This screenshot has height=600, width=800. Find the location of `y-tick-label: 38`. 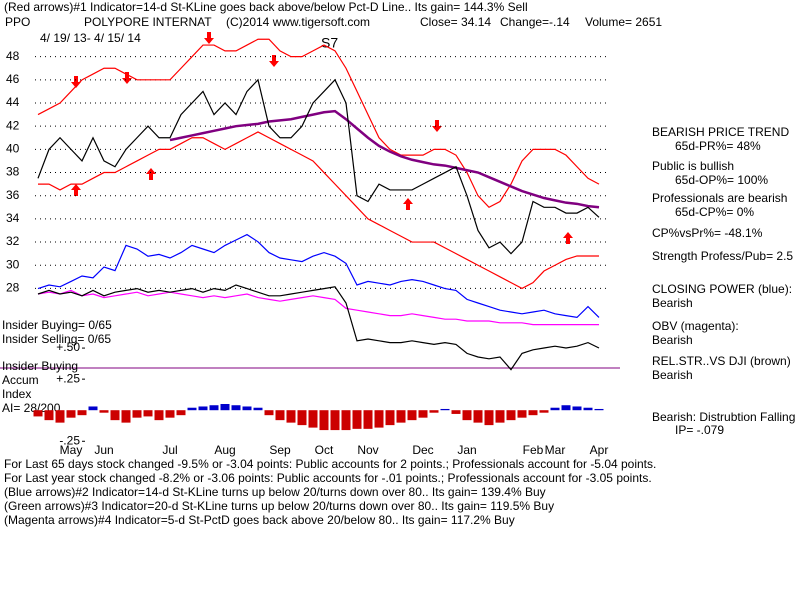

y-tick-label: 38 is located at coordinates (13, 172).